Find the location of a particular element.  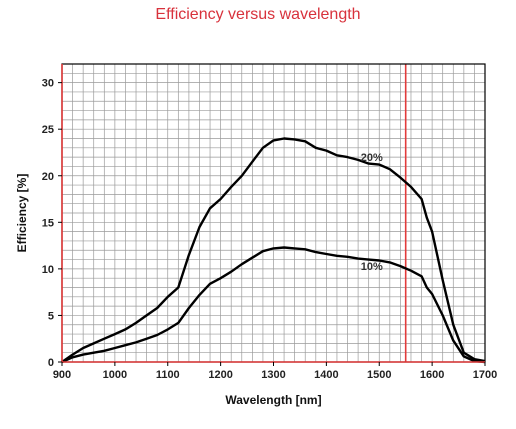

x-tick-label: 1700 is located at coordinates (485, 375).